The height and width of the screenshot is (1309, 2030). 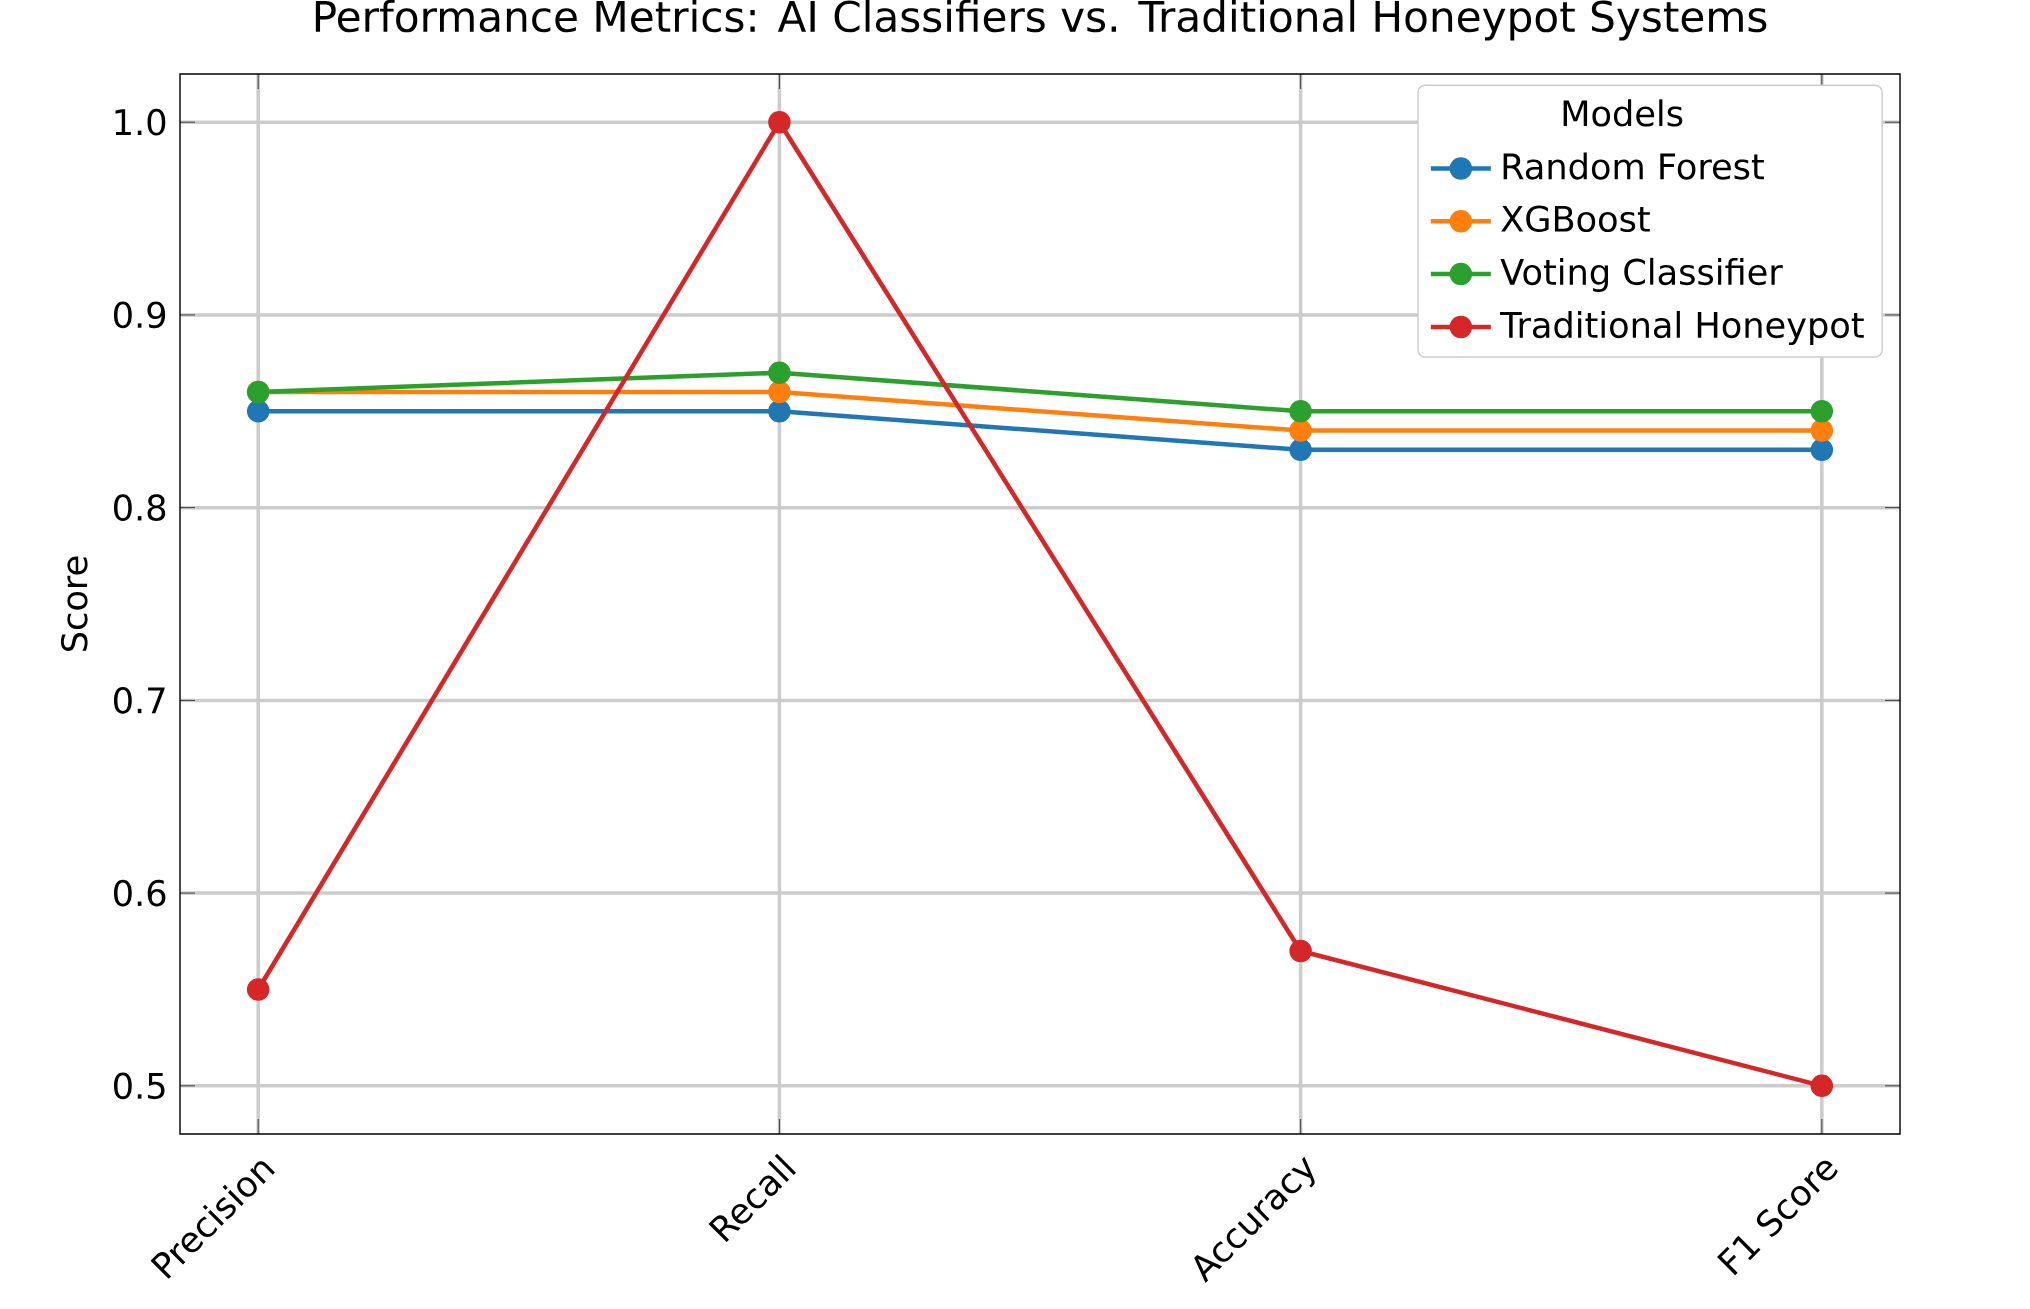 What do you see at coordinates (140, 507) in the screenshot?
I see `y-tick-label: 0.8` at bounding box center [140, 507].